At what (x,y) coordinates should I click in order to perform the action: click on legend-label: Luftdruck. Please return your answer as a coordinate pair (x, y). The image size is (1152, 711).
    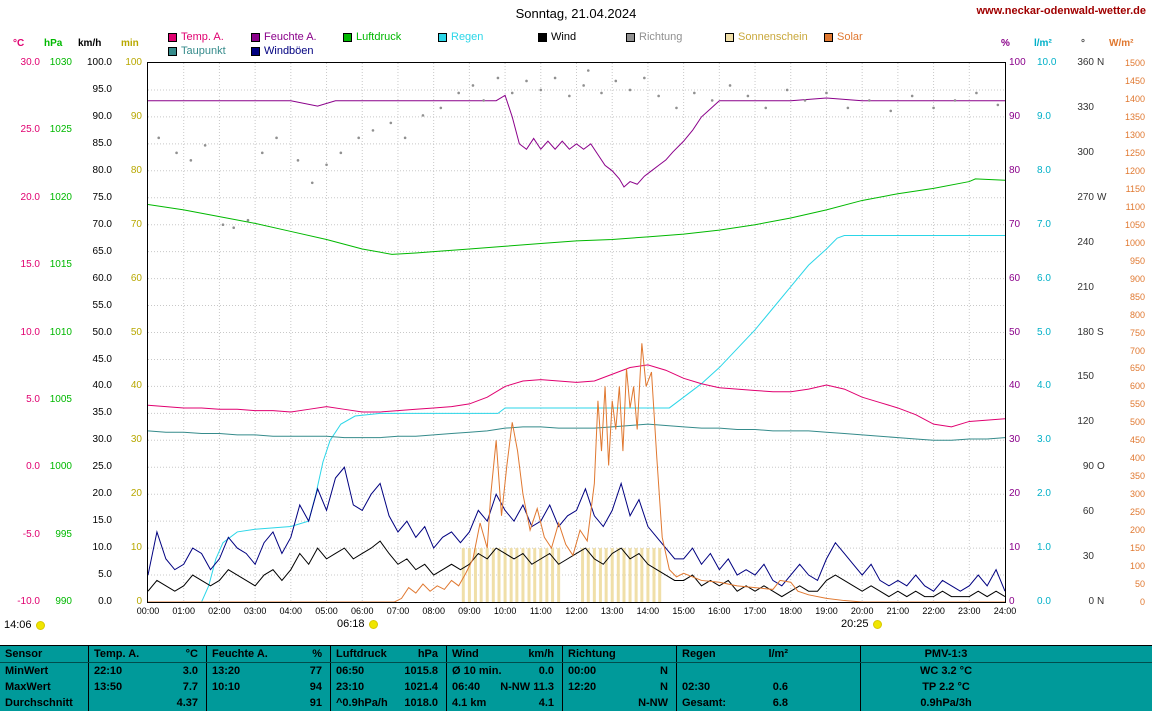
    Looking at the image, I should click on (379, 37).